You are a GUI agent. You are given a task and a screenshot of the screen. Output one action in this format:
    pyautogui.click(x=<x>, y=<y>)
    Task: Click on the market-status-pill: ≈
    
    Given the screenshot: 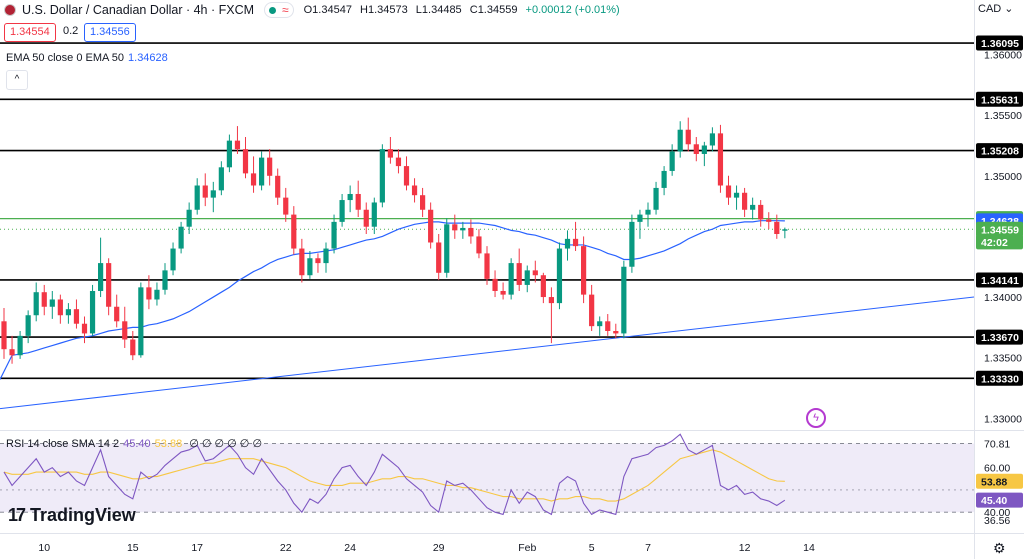 What is the action you would take?
    pyautogui.click(x=279, y=10)
    